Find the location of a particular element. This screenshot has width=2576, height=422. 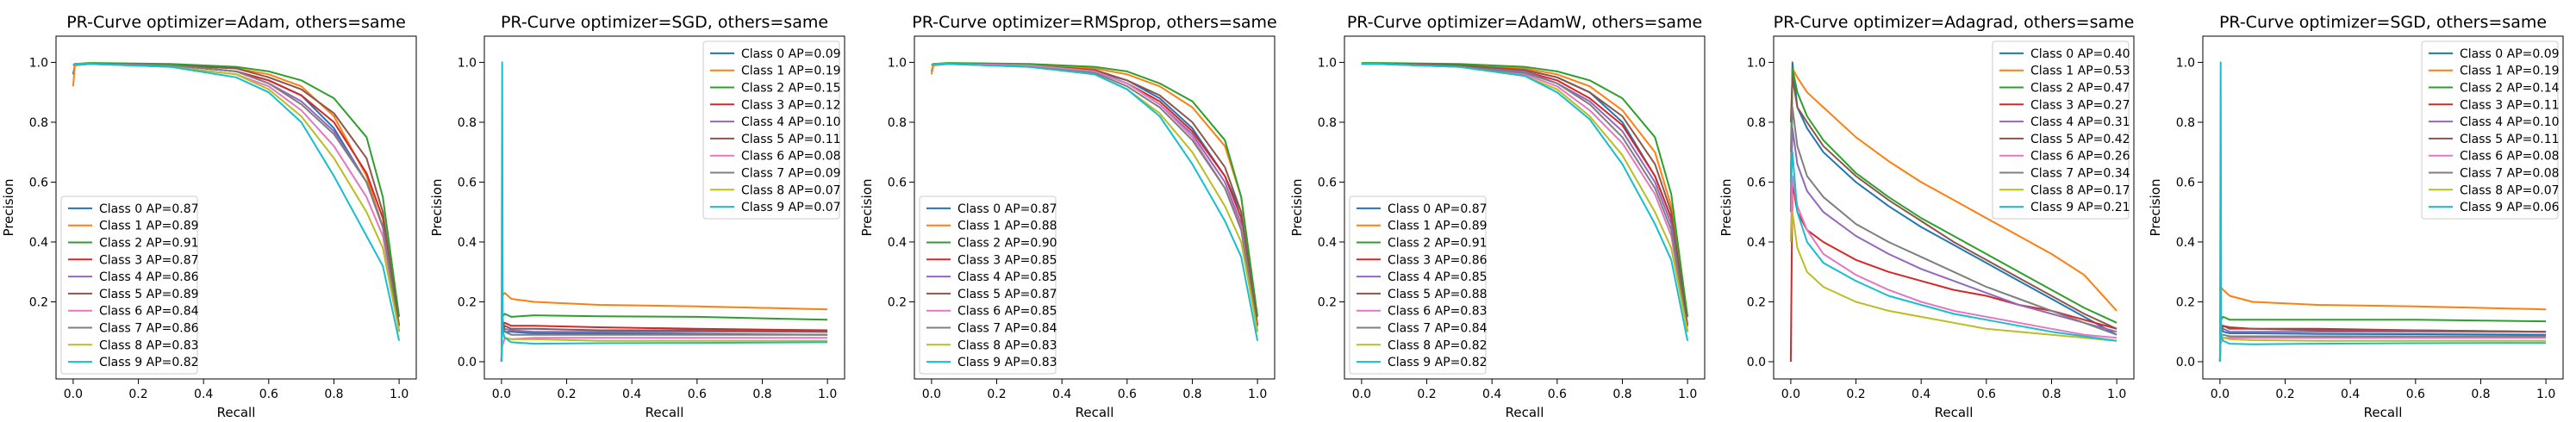

chart-2-xtick-label: 0.2 is located at coordinates (996, 395).